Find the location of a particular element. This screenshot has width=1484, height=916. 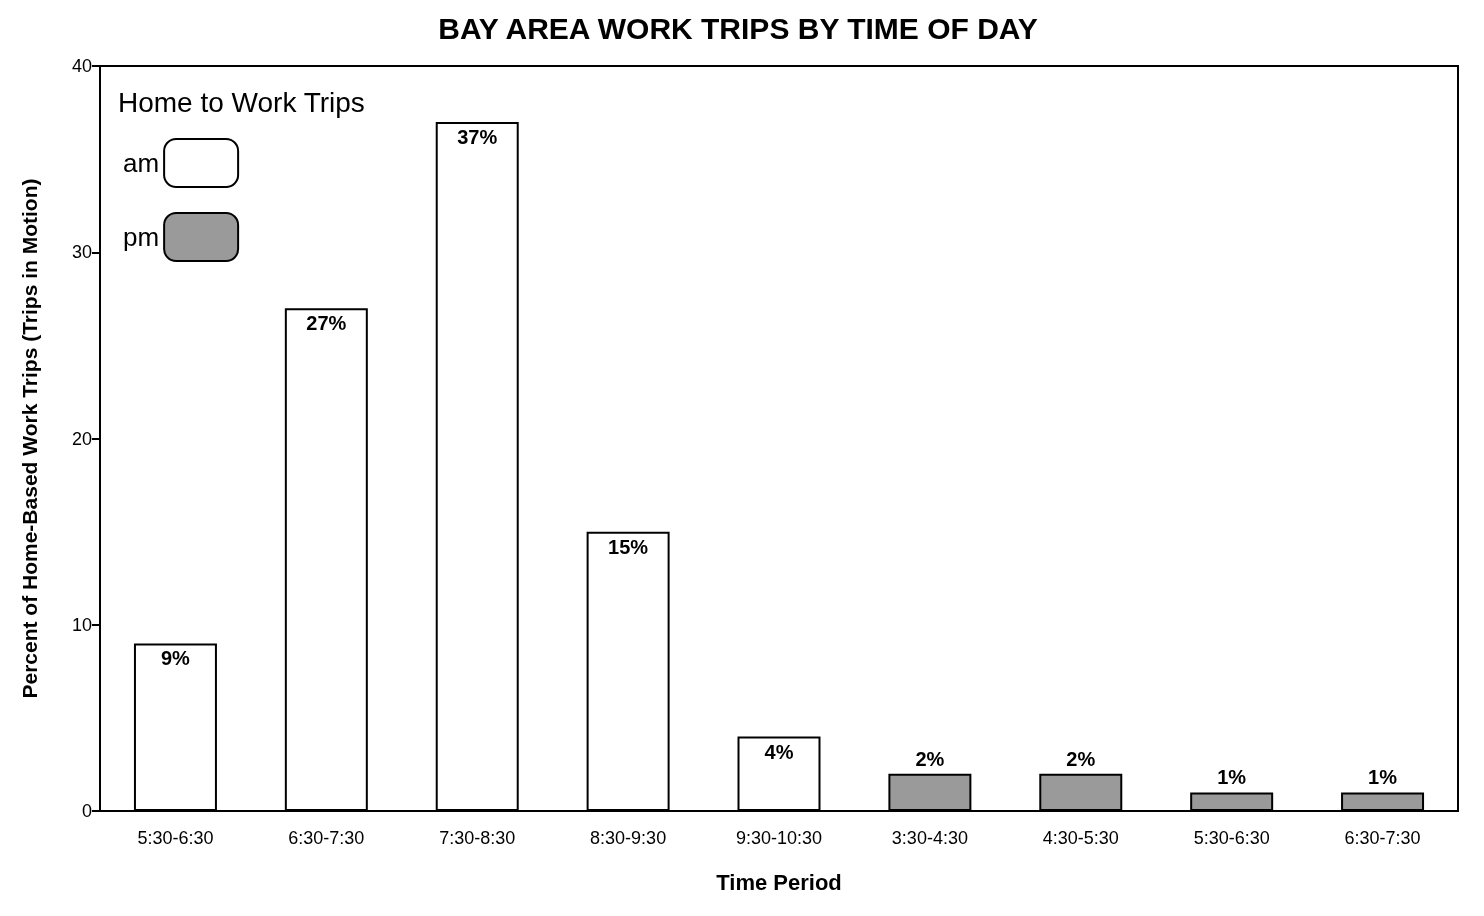

data-label: 9% is located at coordinates (175, 658).